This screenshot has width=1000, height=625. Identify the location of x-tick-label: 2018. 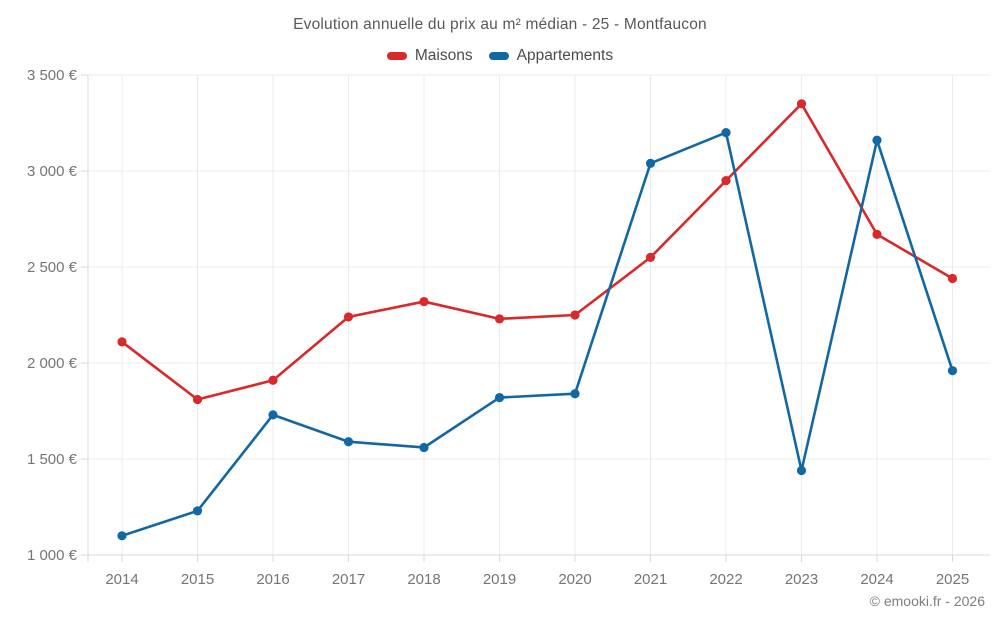
(423, 579).